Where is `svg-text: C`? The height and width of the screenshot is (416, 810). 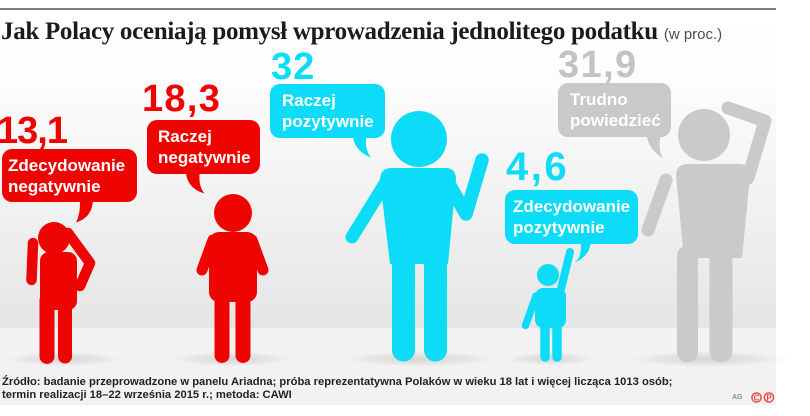 svg-text: C is located at coordinates (757, 397).